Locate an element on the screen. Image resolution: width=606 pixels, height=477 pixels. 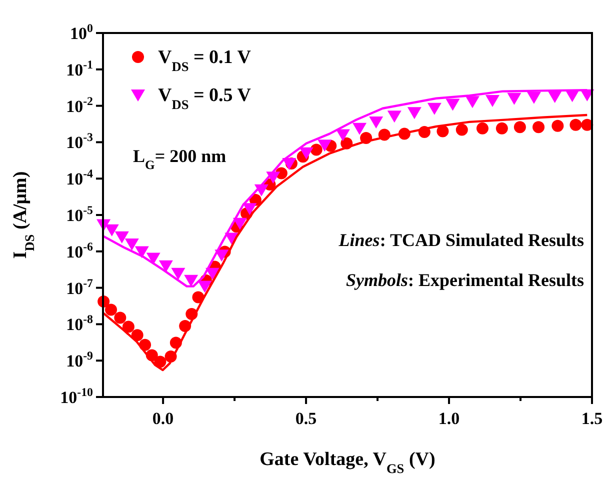
y-tick-label: 10$^{-8}$ is located at coordinates (80, 323).